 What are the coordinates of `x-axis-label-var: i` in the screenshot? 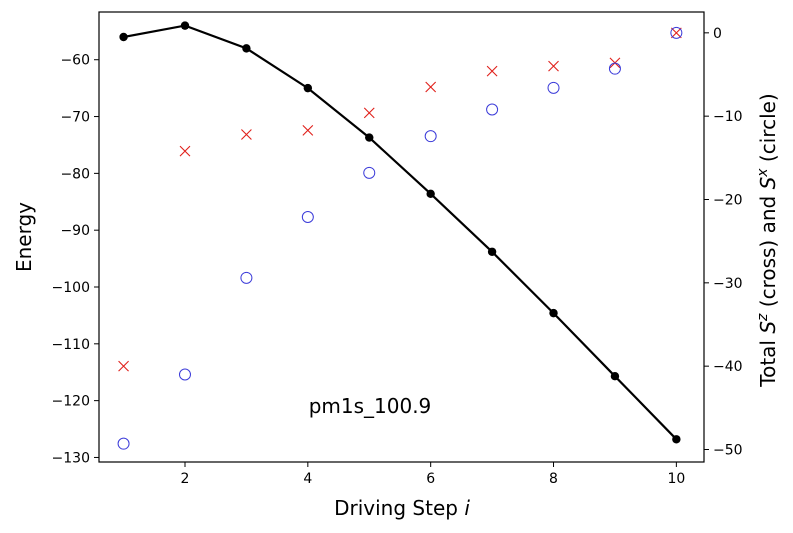 It's located at (467, 508).